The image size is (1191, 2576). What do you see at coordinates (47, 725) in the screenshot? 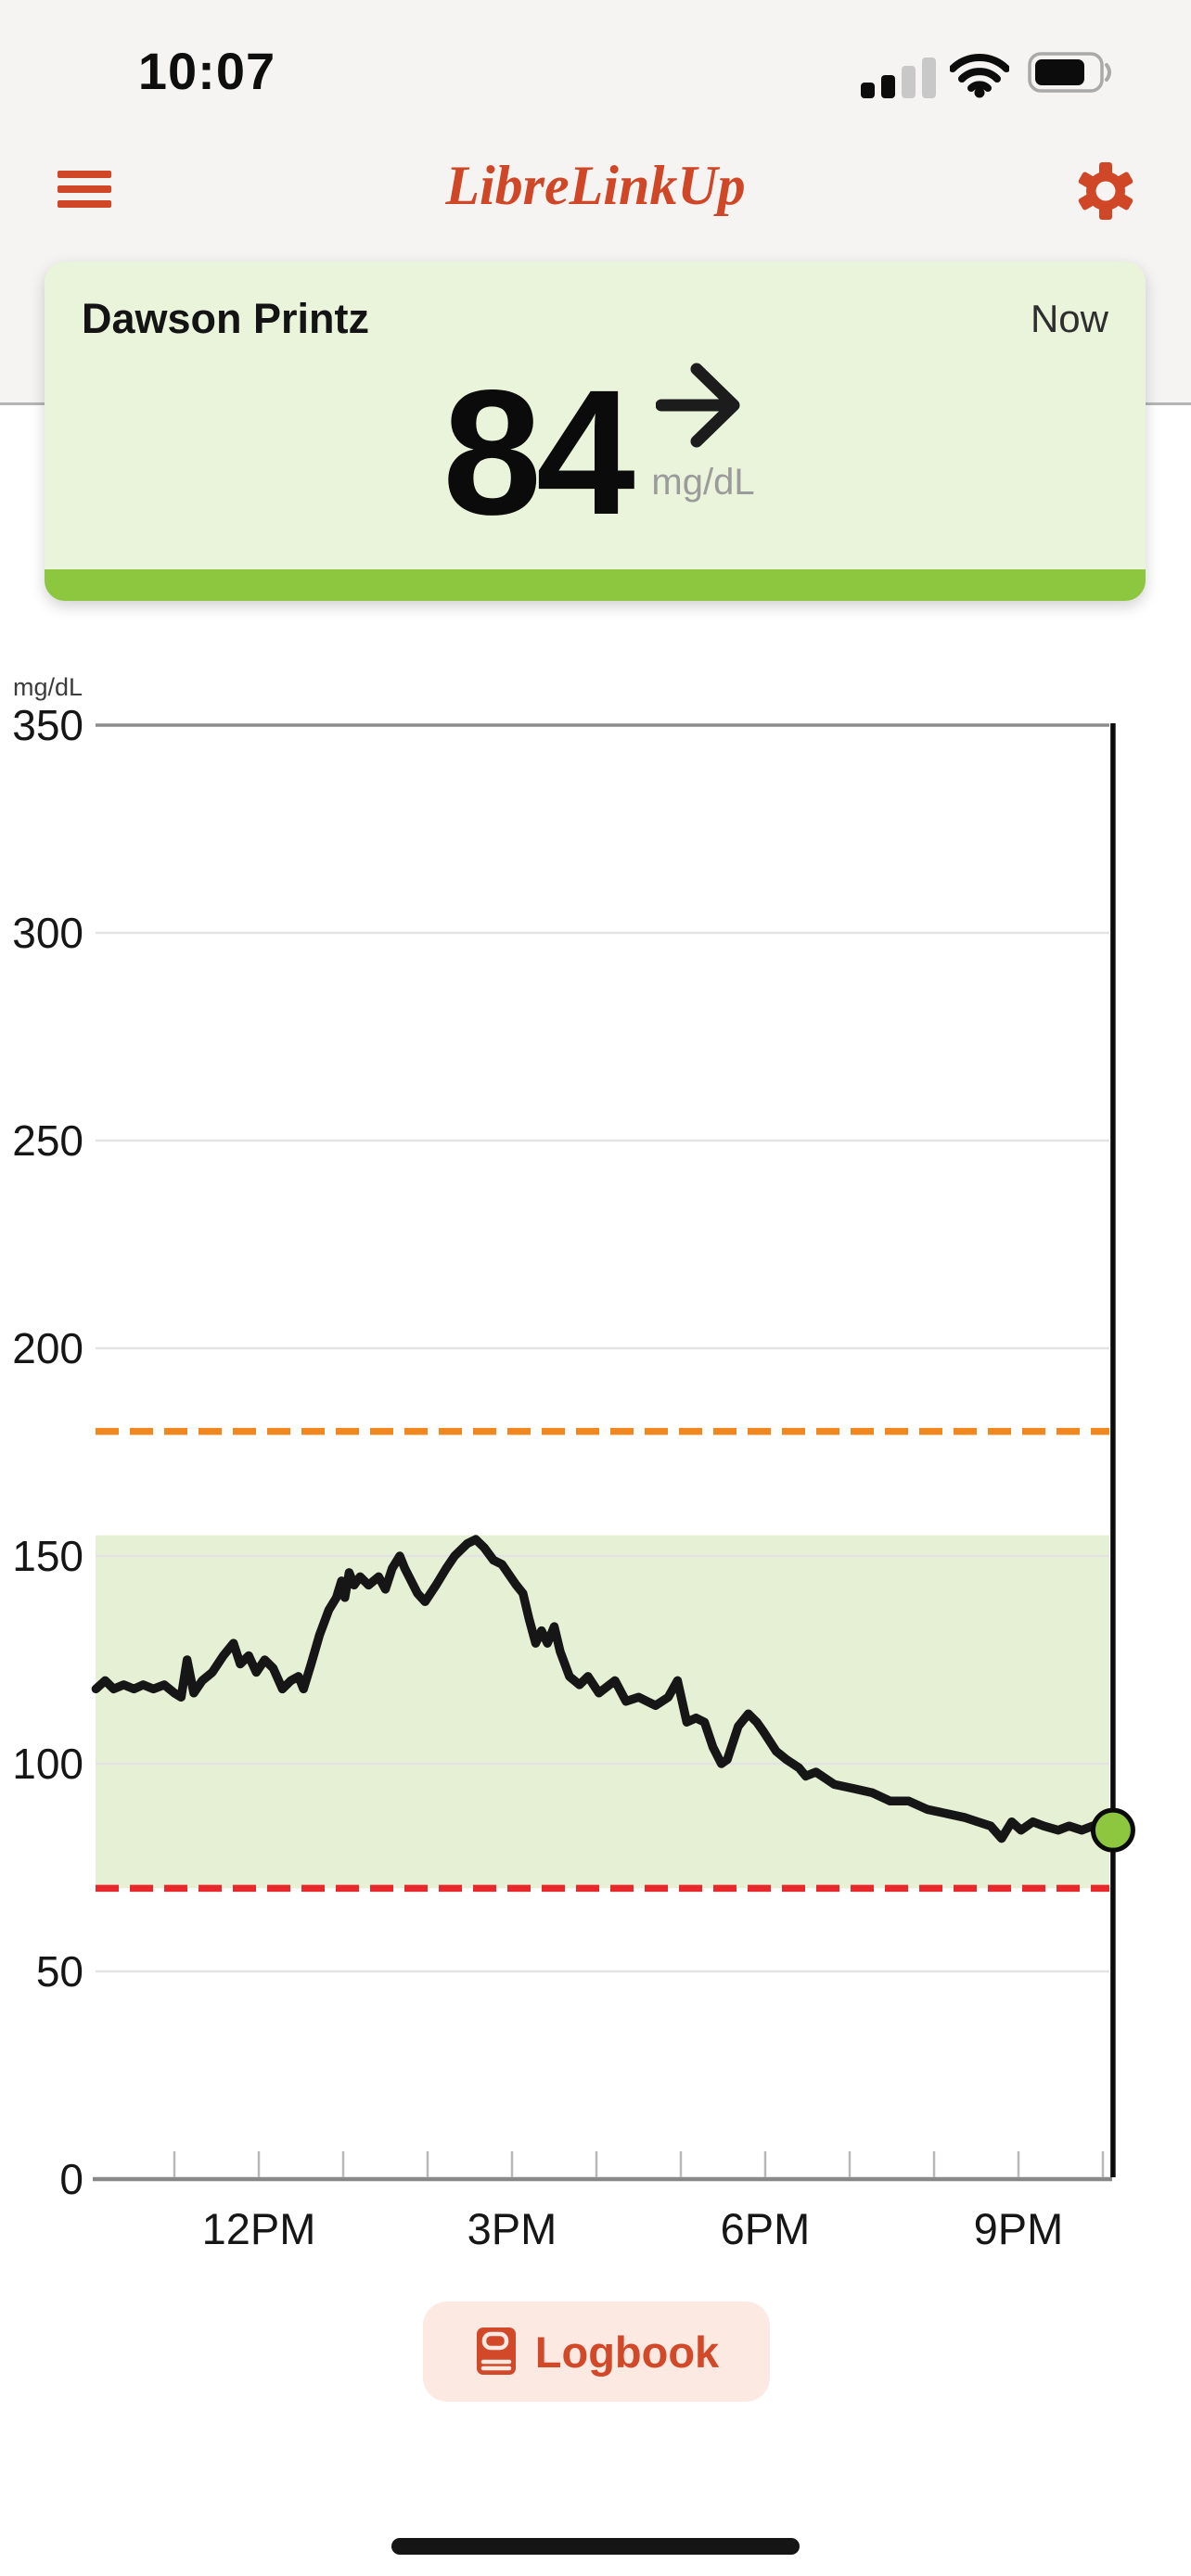
I see `y-tick-label-350: 350` at bounding box center [47, 725].